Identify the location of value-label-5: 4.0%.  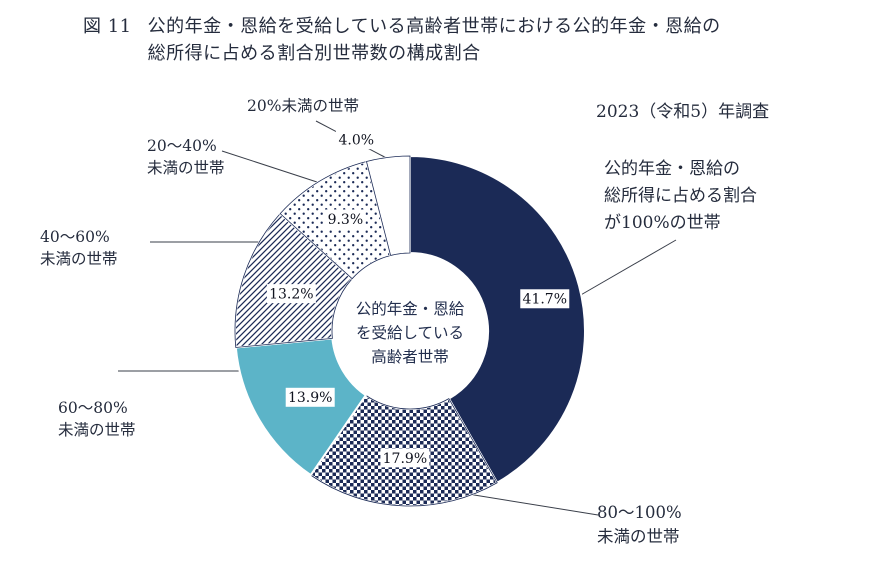
(357, 141).